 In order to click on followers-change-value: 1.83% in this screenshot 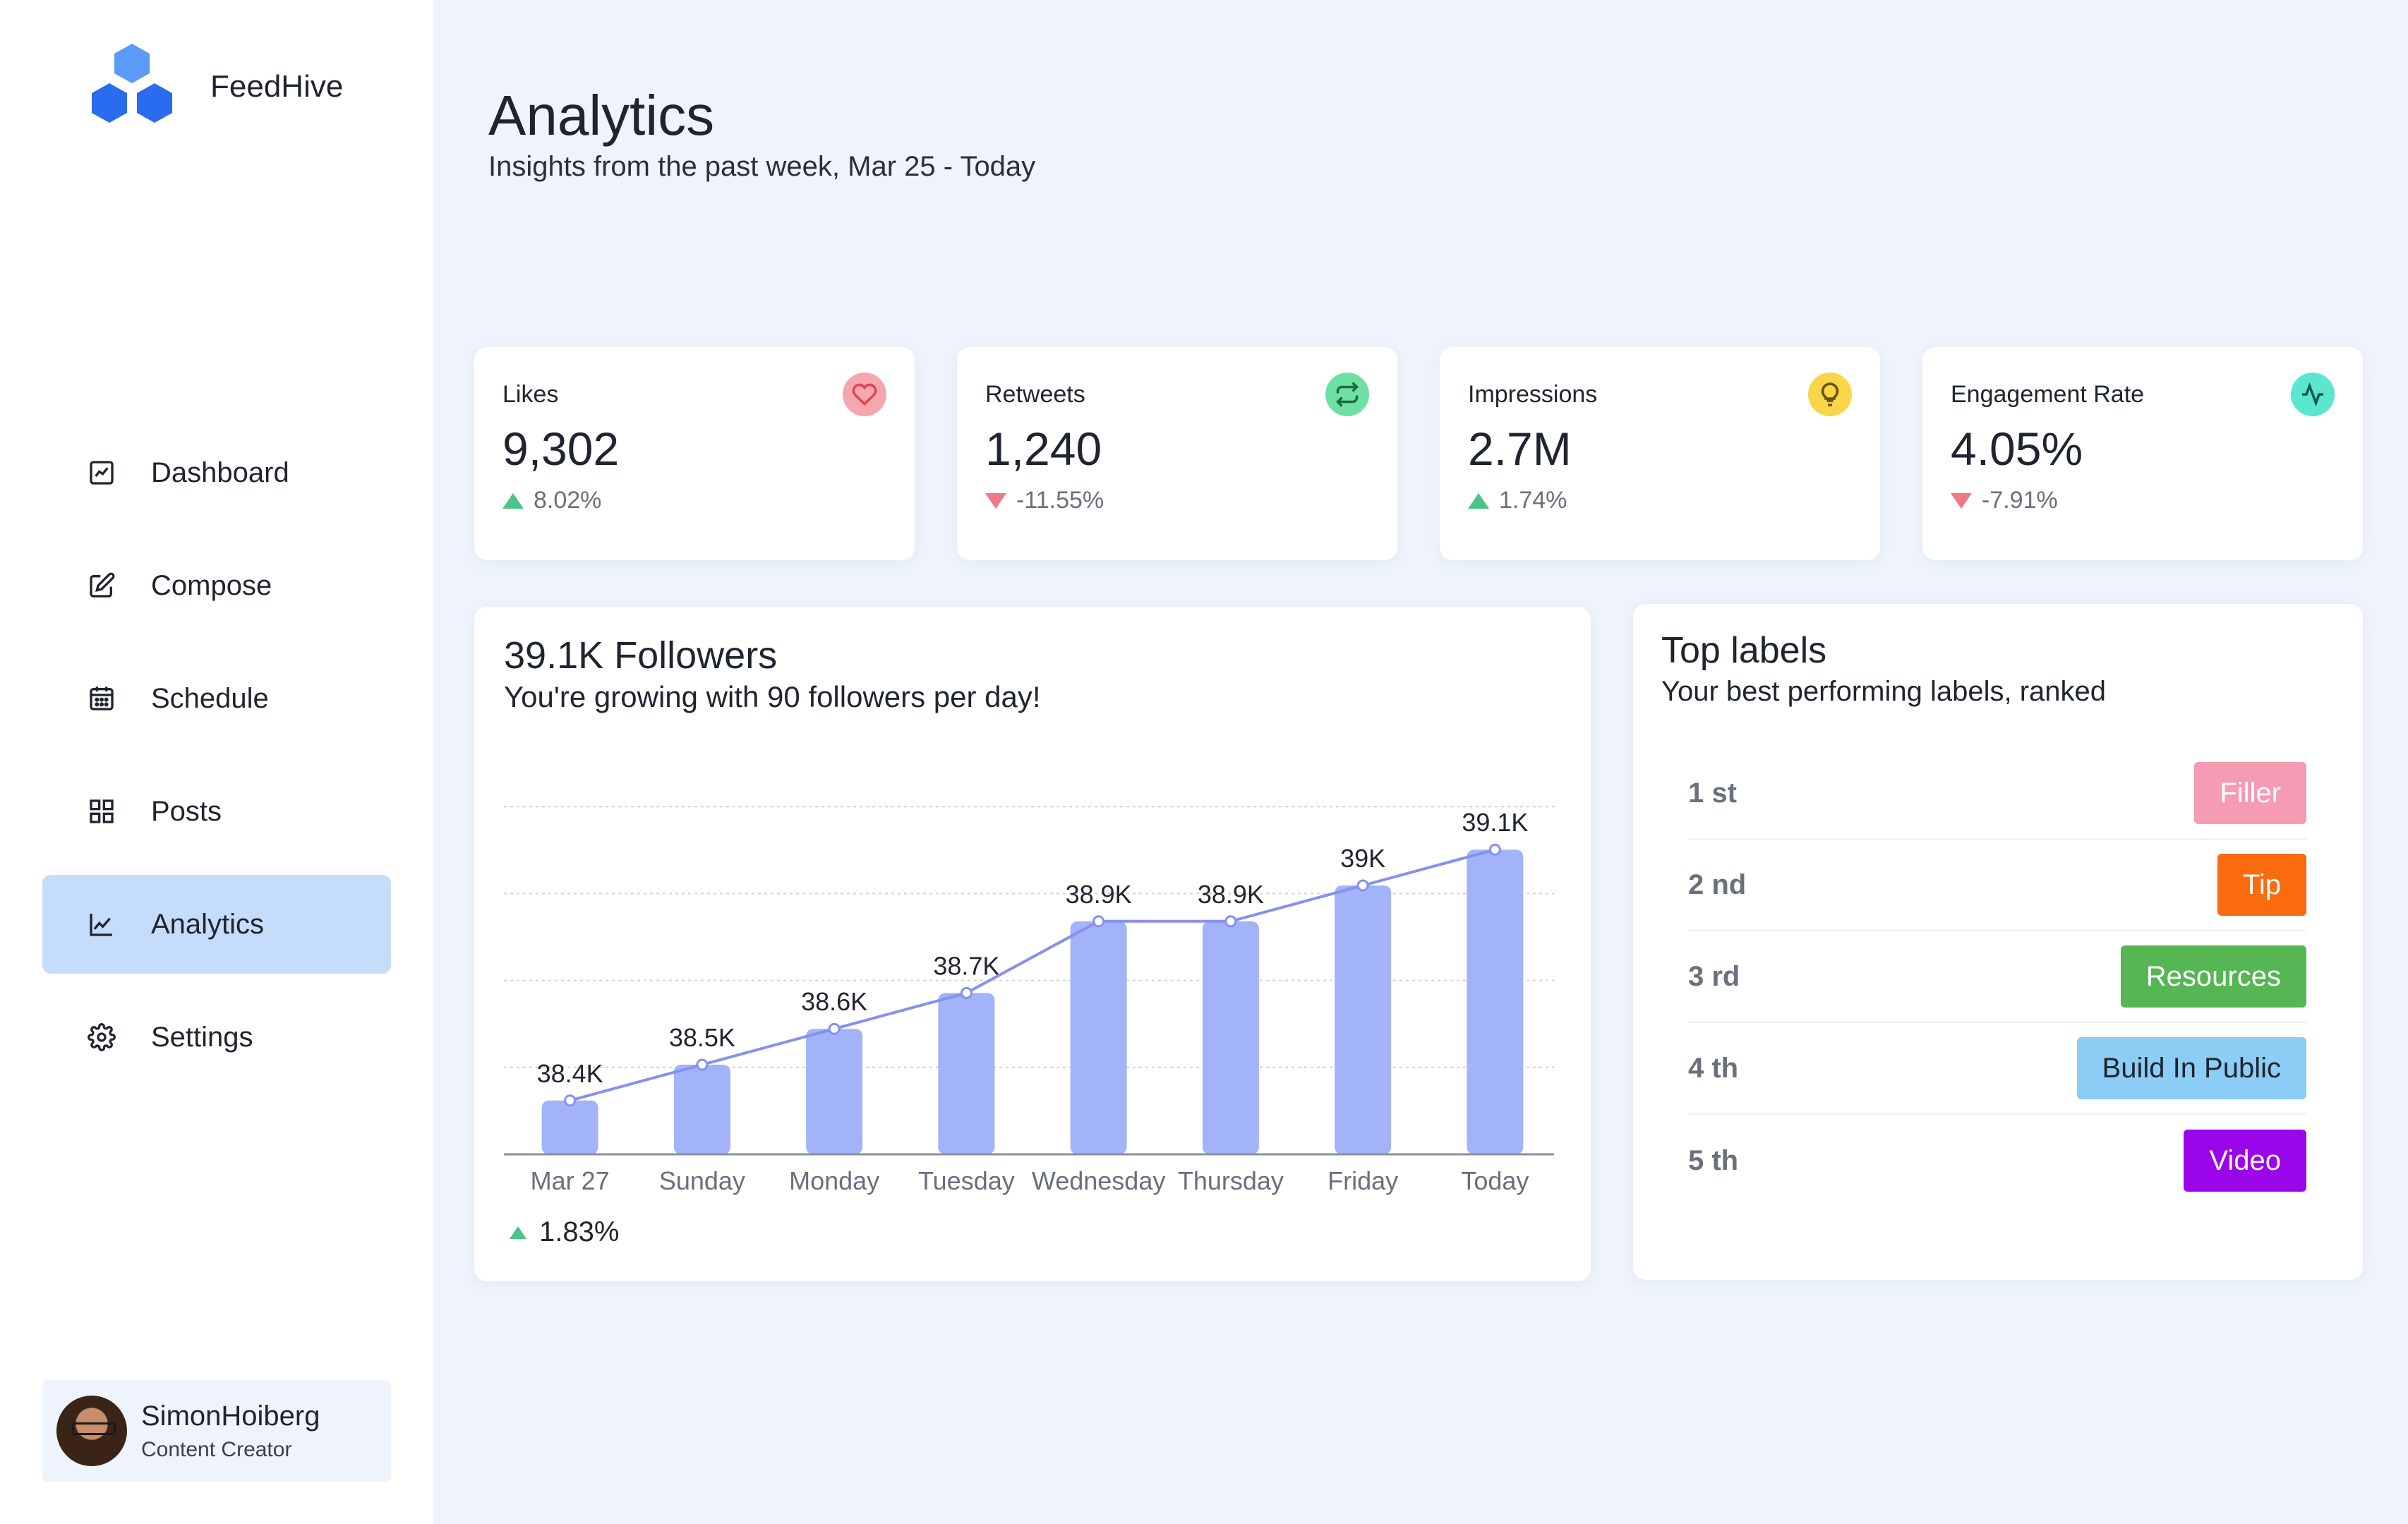, I will do `click(579, 1231)`.